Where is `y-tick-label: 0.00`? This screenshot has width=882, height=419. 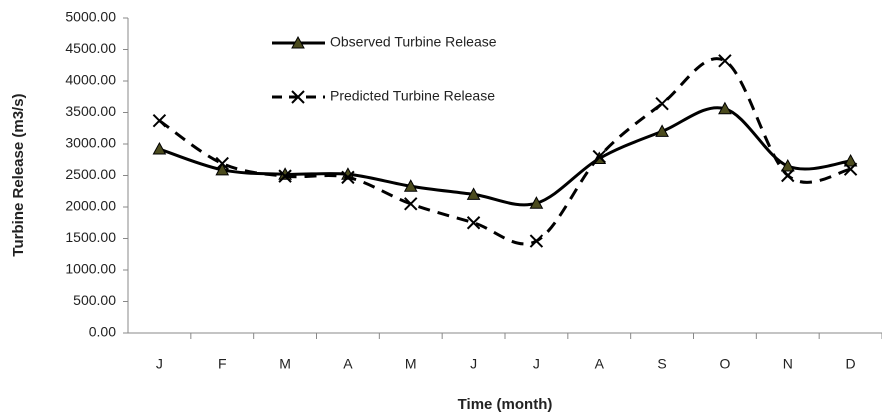 y-tick-label: 0.00 is located at coordinates (102, 332).